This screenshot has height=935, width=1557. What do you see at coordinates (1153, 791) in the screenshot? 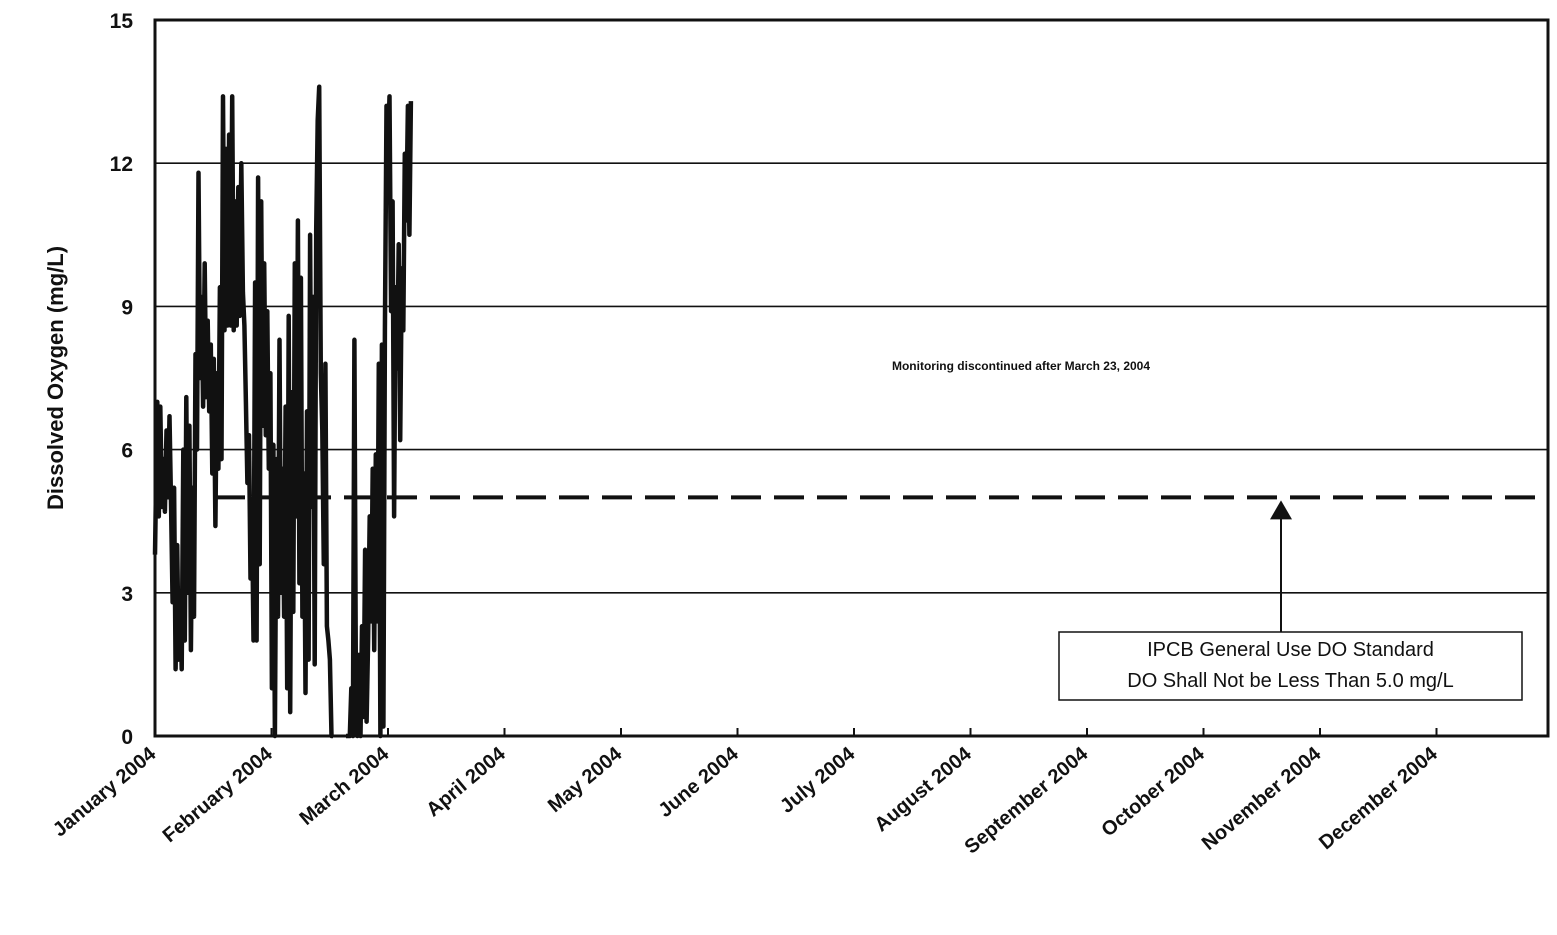
I see `x-tick-label: October 2004` at bounding box center [1153, 791].